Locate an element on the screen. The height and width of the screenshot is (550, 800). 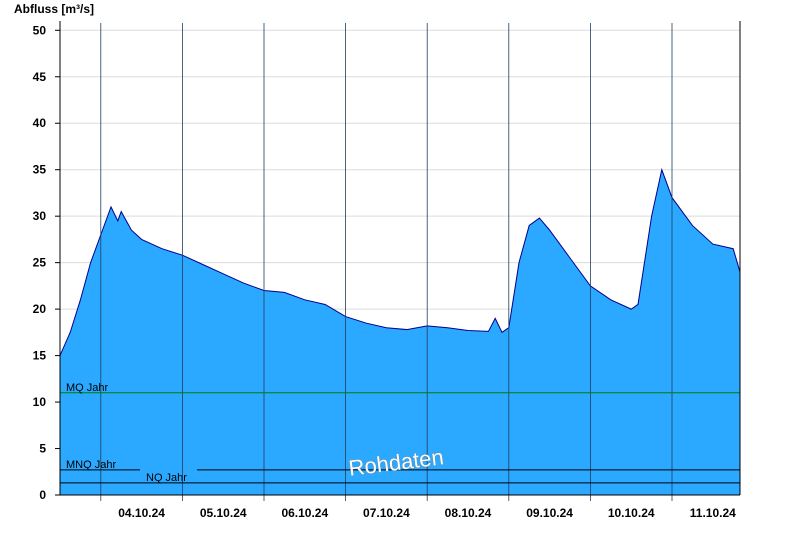
reference-line-label: MNQ Jahr is located at coordinates (91, 465).